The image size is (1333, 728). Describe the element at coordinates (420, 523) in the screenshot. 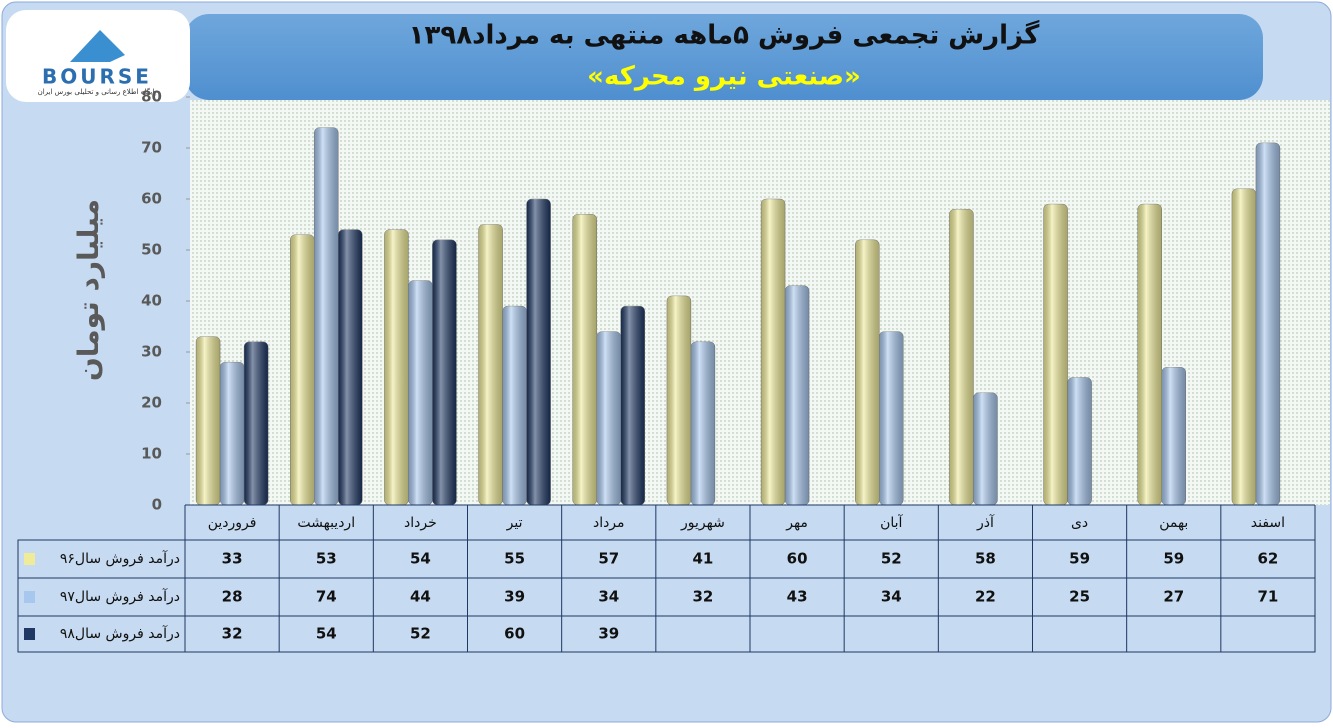

I see `x-tick-label: خرداد` at that location.